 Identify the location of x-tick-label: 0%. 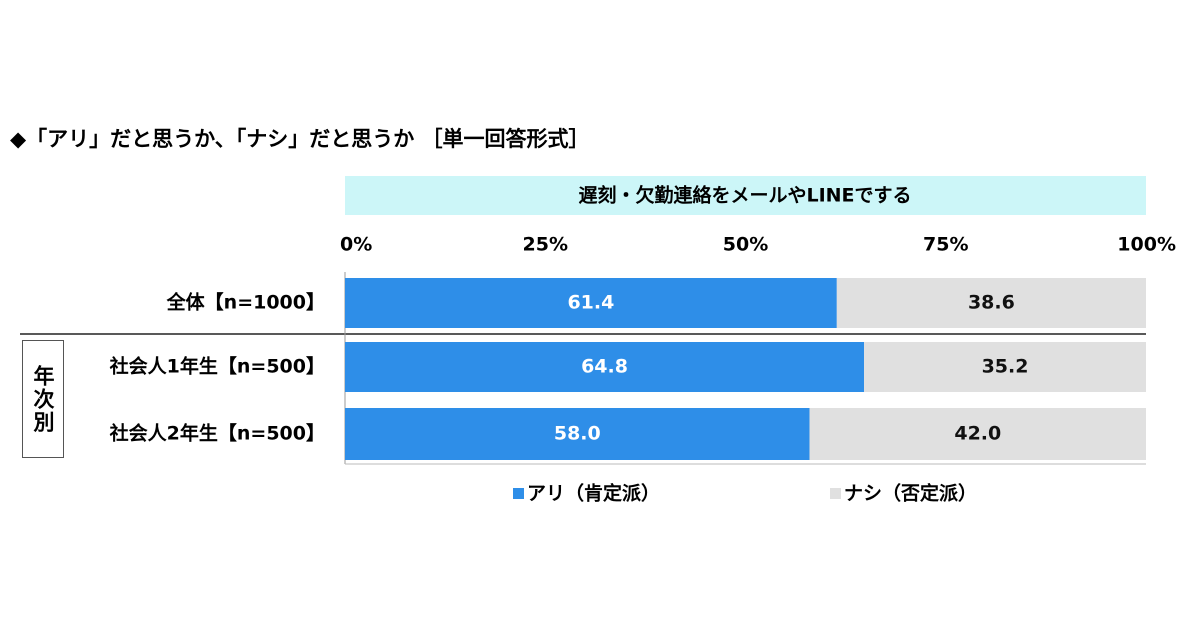
(356, 245).